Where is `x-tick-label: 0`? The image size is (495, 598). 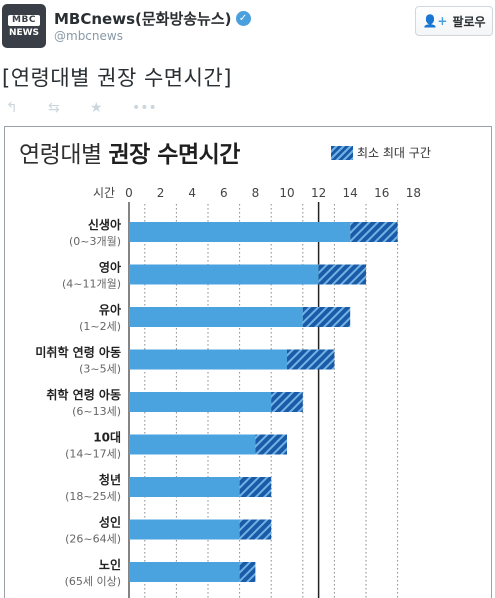
x-tick-label: 0 is located at coordinates (129, 193).